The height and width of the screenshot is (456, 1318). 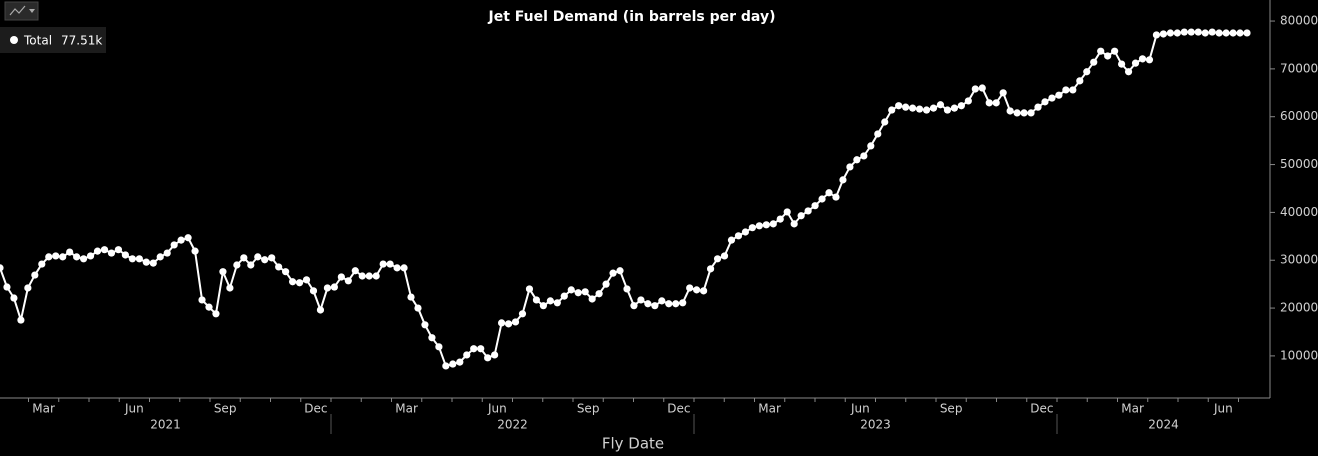 What do you see at coordinates (1299, 164) in the screenshot?
I see `y-tick-label: 50000` at bounding box center [1299, 164].